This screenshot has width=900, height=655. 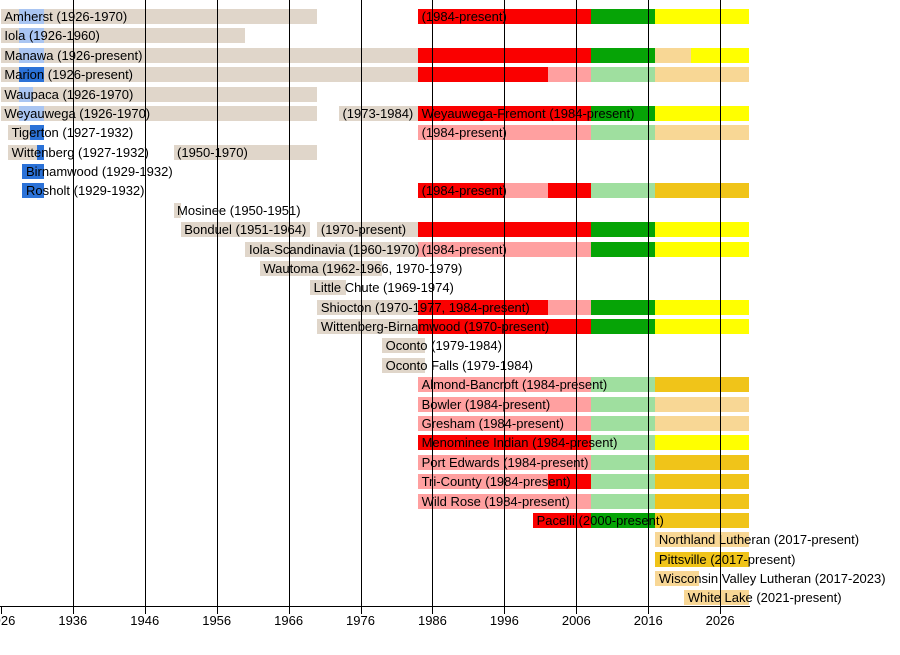 I want to click on row-label: Shiocton (1970-1977, 1984-present), so click(x=425, y=307).